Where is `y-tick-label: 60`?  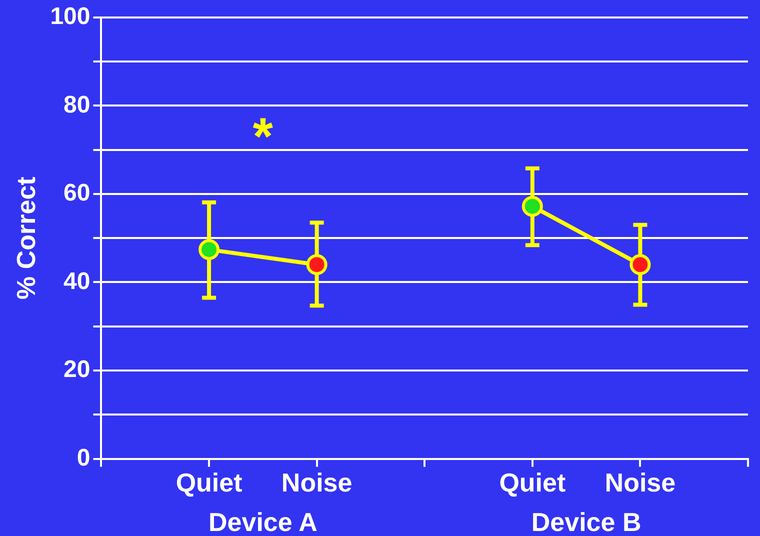
y-tick-label: 60 is located at coordinates (77, 193).